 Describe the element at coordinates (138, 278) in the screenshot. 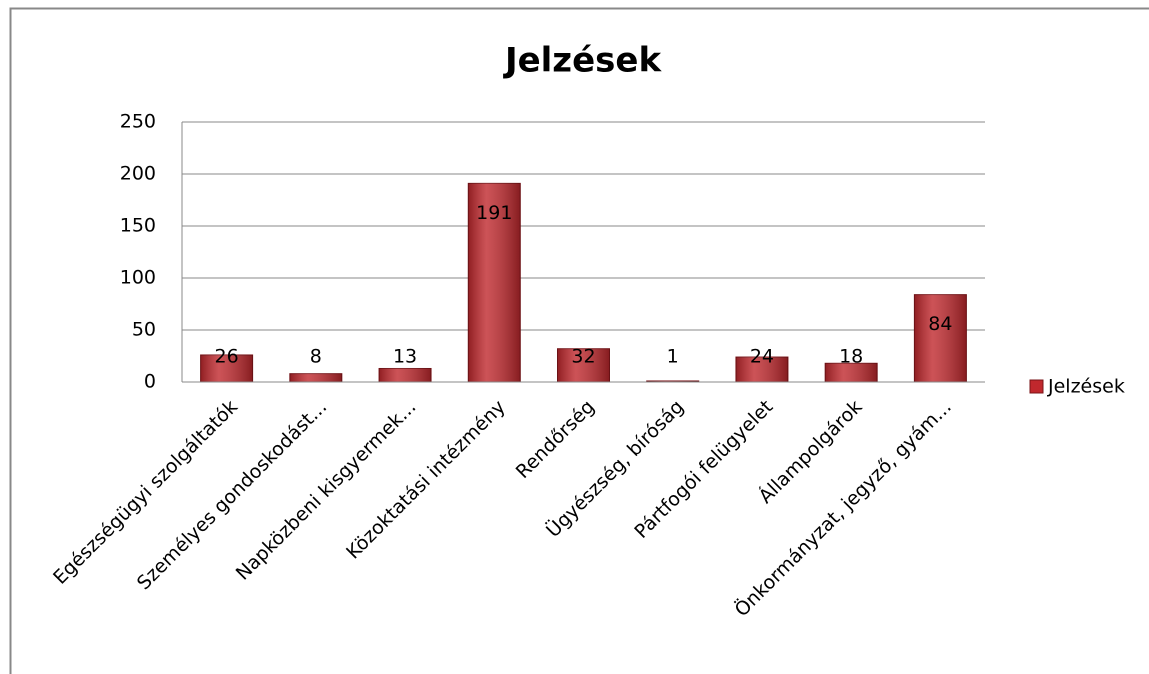

I see `y-tick-label: 100` at that location.